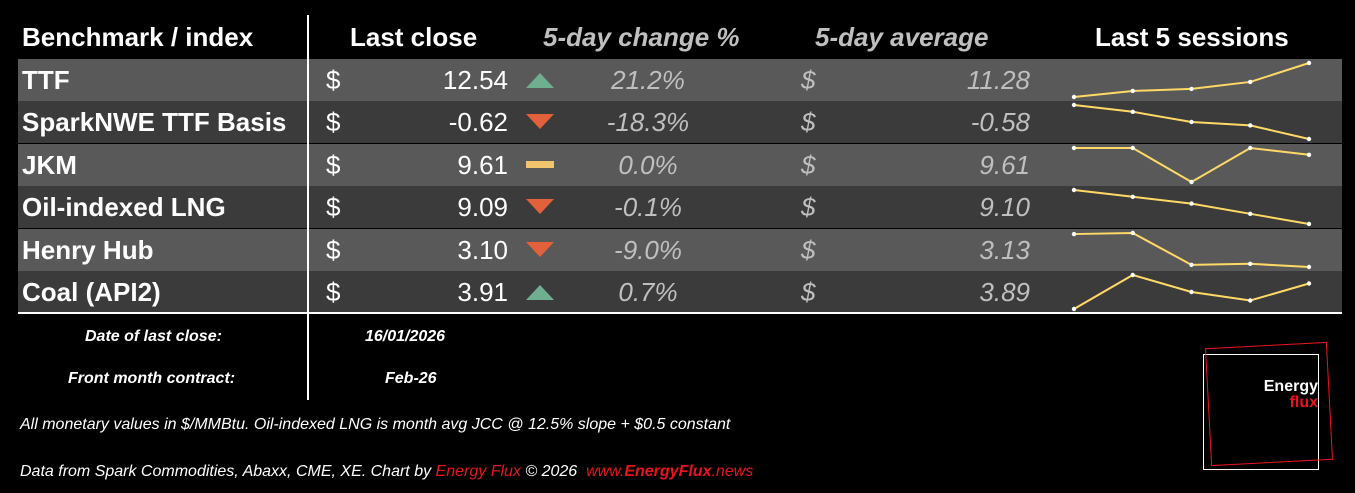 The image size is (1355, 493). What do you see at coordinates (91, 292) in the screenshot?
I see `benchmark-name: Coal (API2)` at bounding box center [91, 292].